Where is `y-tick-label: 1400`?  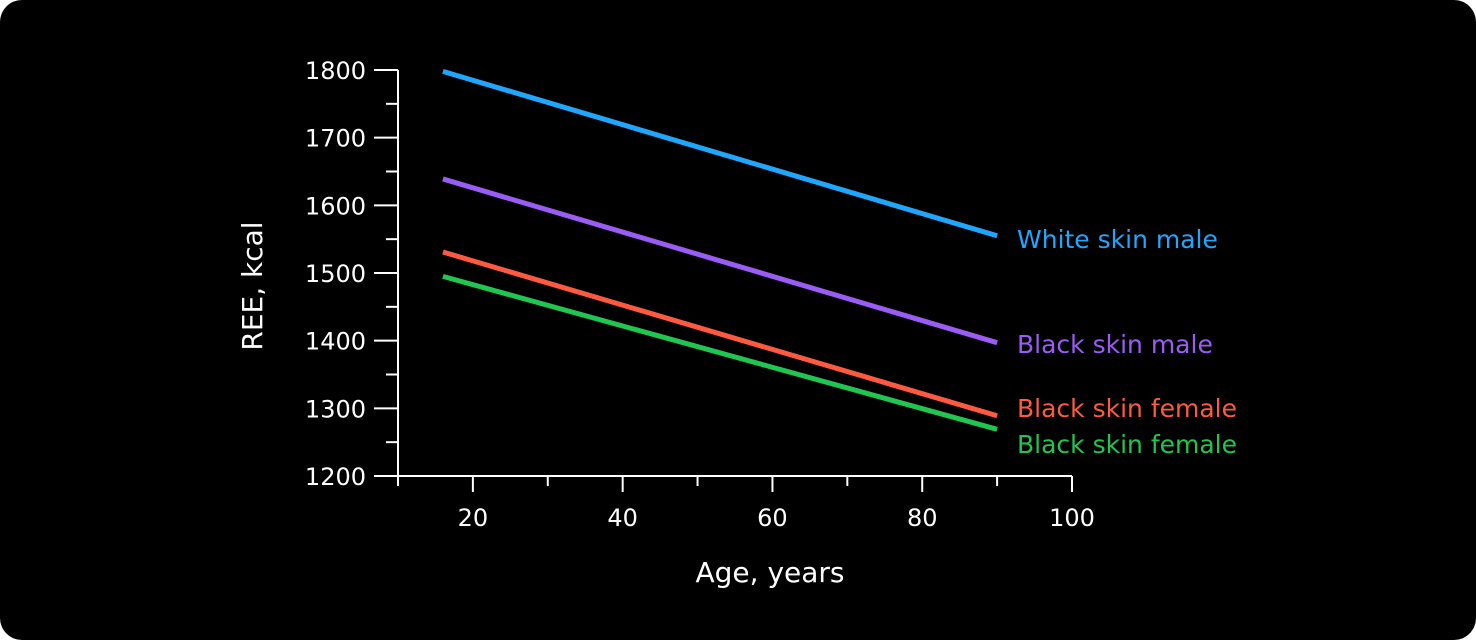 y-tick-label: 1400 is located at coordinates (335, 342).